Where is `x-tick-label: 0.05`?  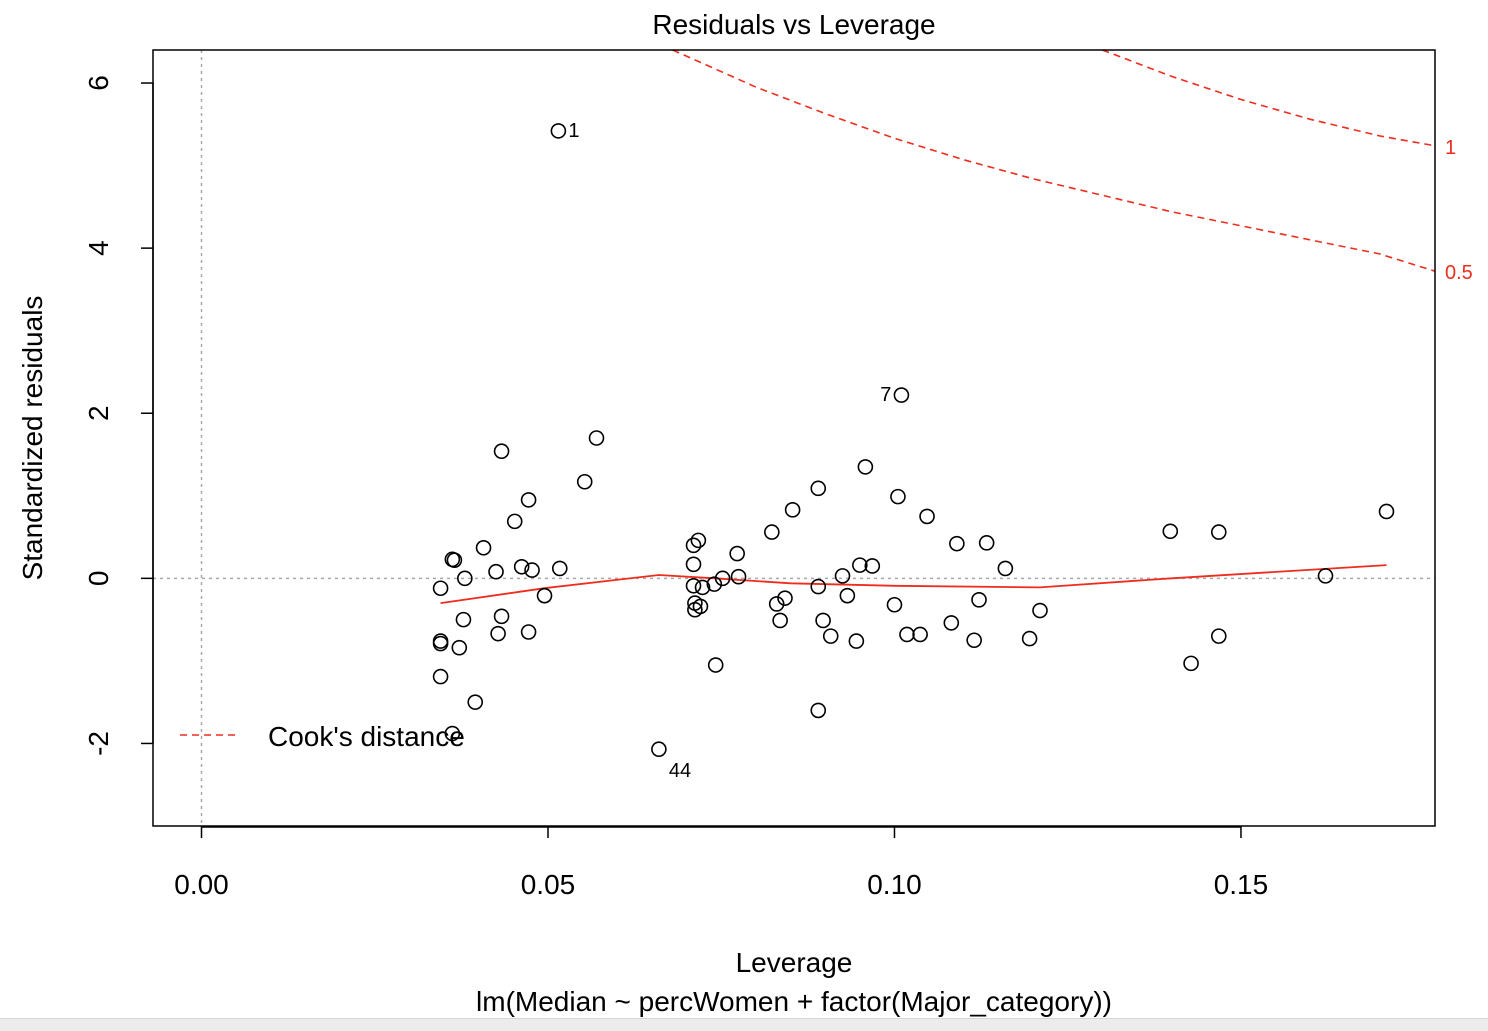 x-tick-label: 0.05 is located at coordinates (548, 884).